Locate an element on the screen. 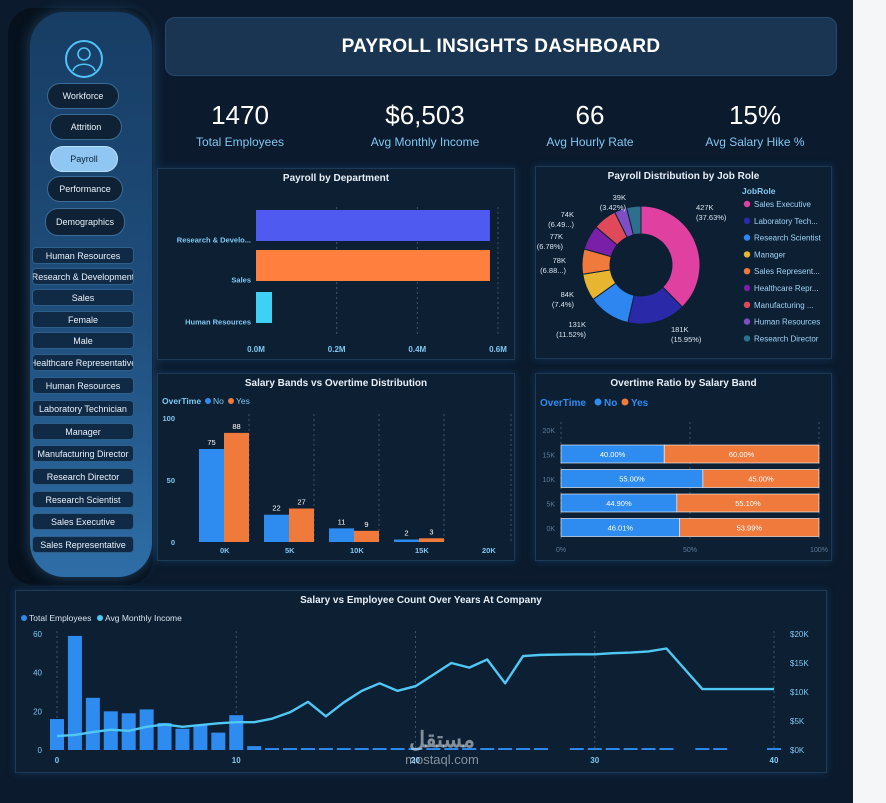 This screenshot has width=886, height=803. pie-slice is located at coordinates (670, 256).